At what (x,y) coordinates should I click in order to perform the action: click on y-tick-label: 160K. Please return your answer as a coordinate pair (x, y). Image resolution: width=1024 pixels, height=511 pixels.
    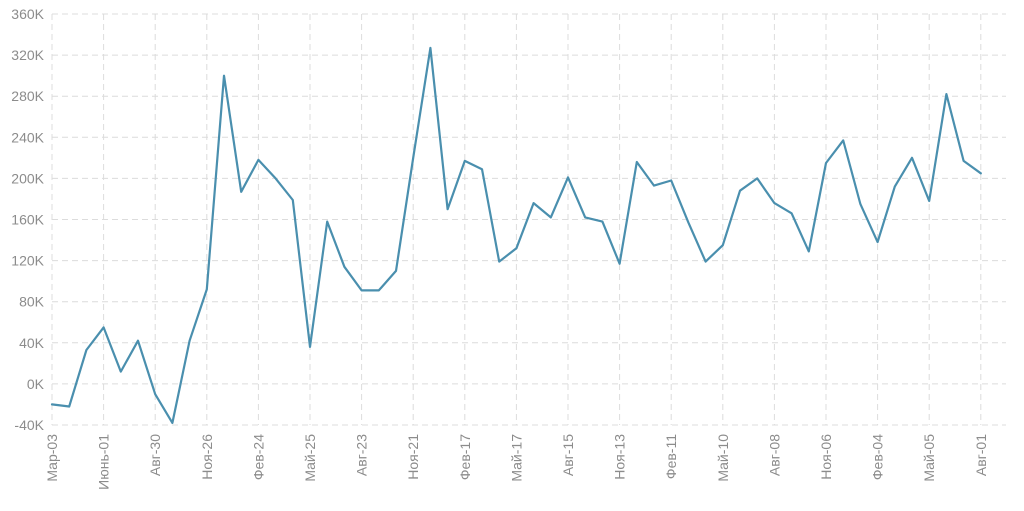
    Looking at the image, I should click on (27, 220).